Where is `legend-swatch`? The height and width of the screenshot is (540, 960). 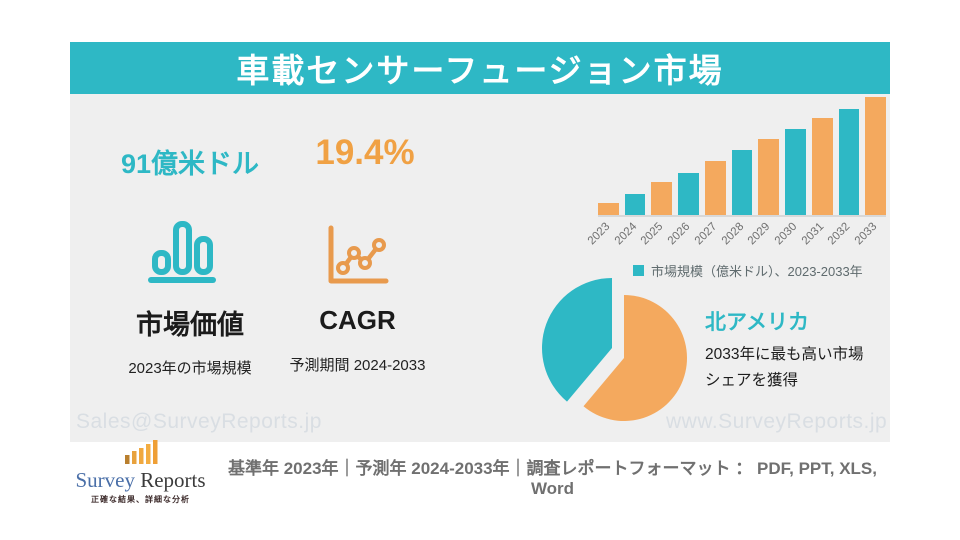 legend-swatch is located at coordinates (638, 270).